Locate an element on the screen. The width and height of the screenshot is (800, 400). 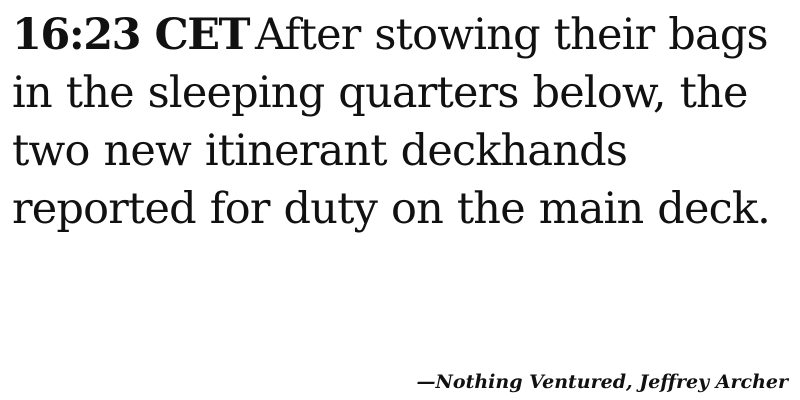
quote-line-2: in the sleeping quarters below, the is located at coordinates (380, 93).